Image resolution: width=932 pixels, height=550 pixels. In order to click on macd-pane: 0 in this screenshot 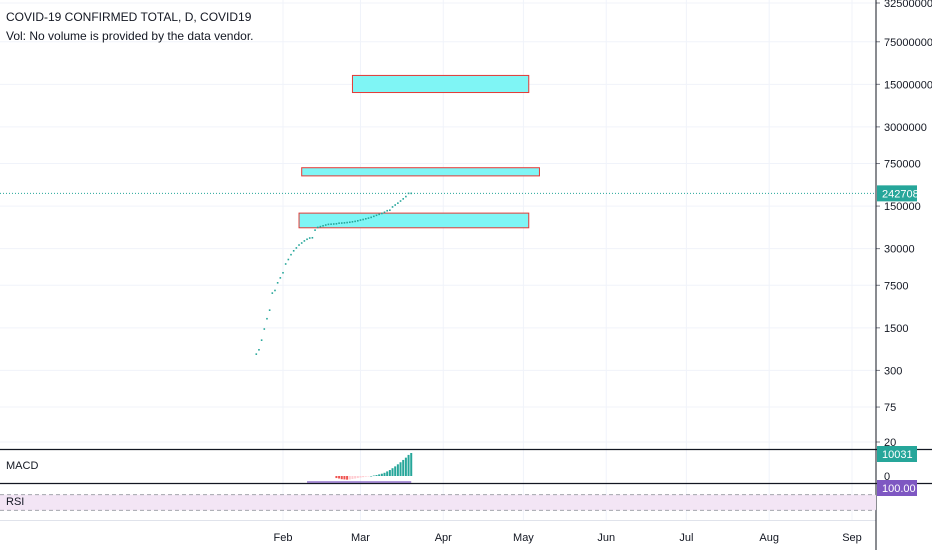, I will do `click(598, 468)`.